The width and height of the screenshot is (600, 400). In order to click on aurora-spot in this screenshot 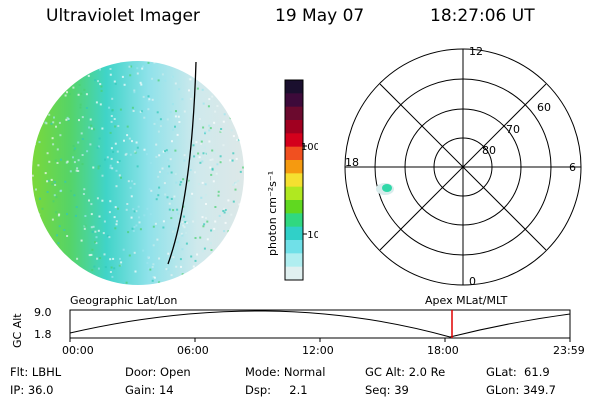, I will do `click(387, 188)`.